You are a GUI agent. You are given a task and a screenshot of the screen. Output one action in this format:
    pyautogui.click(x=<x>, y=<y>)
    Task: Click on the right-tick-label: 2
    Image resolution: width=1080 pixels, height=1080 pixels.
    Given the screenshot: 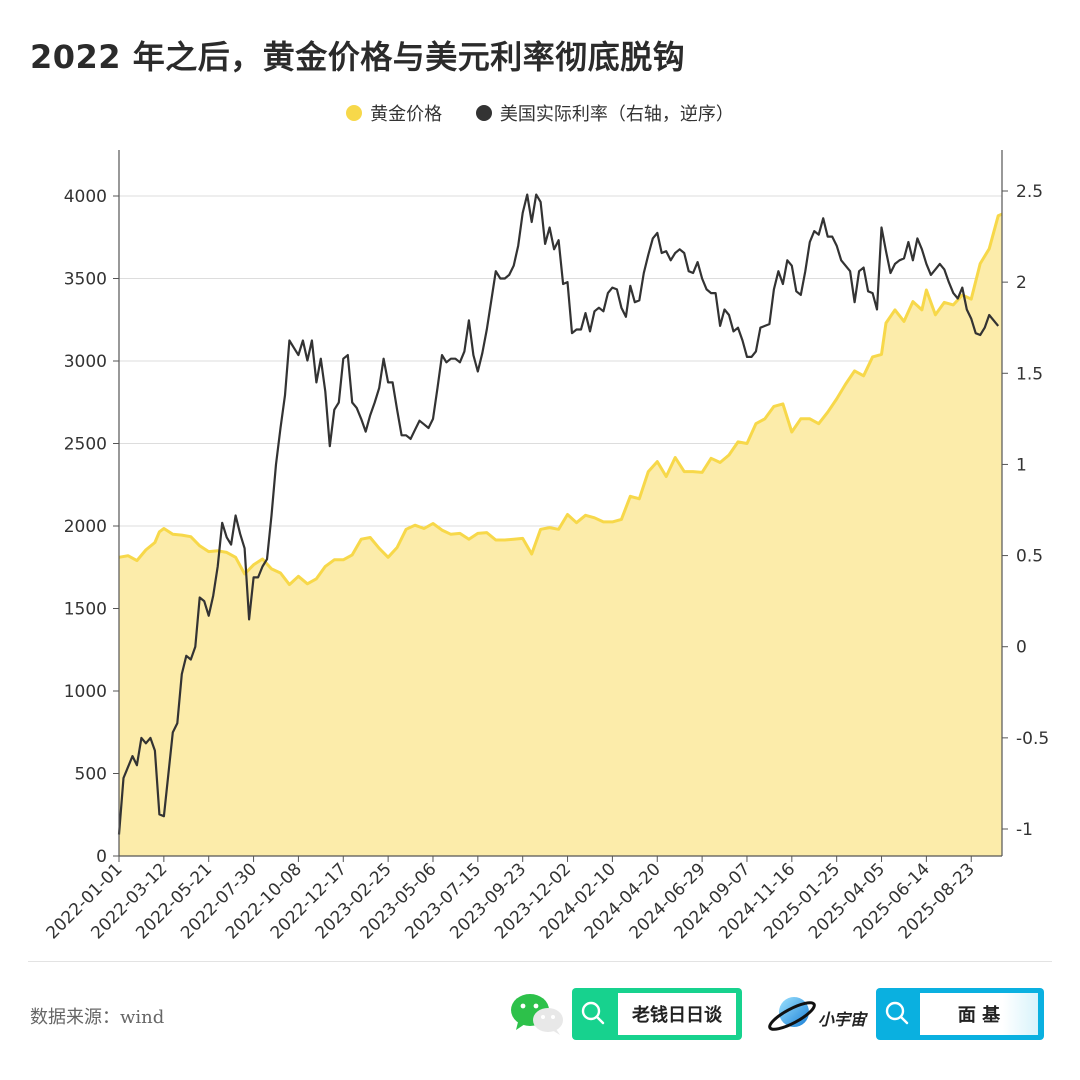 What is the action you would take?
    pyautogui.click(x=1021, y=283)
    